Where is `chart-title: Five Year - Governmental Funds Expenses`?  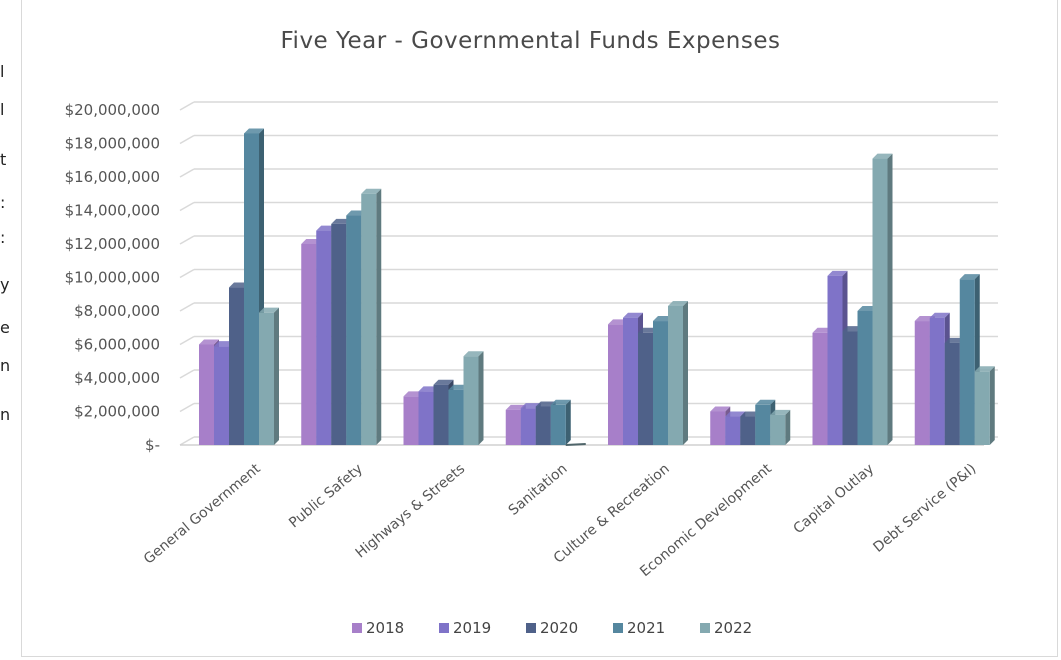 chart-title: Five Year - Governmental Funds Expenses is located at coordinates (530, 41).